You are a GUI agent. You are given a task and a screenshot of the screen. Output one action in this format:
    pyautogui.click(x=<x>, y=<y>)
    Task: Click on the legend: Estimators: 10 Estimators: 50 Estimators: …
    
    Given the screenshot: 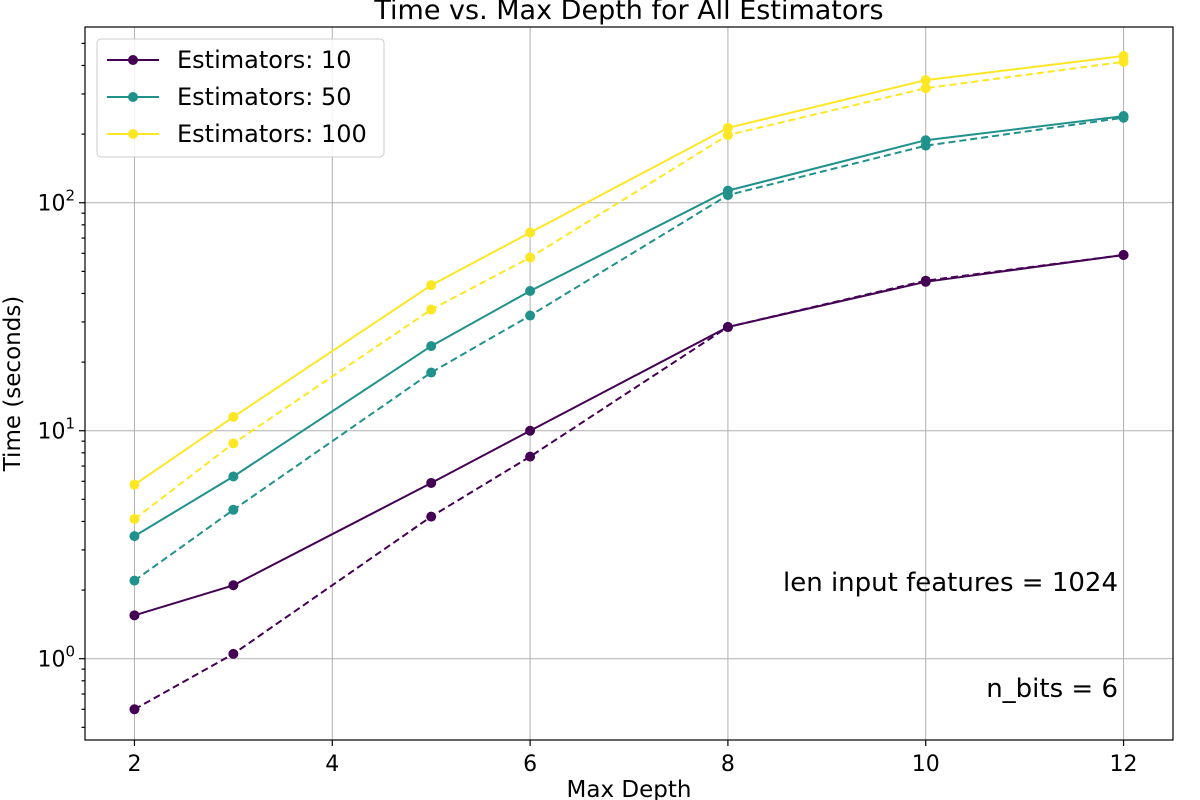 What is the action you would take?
    pyautogui.click(x=240, y=98)
    